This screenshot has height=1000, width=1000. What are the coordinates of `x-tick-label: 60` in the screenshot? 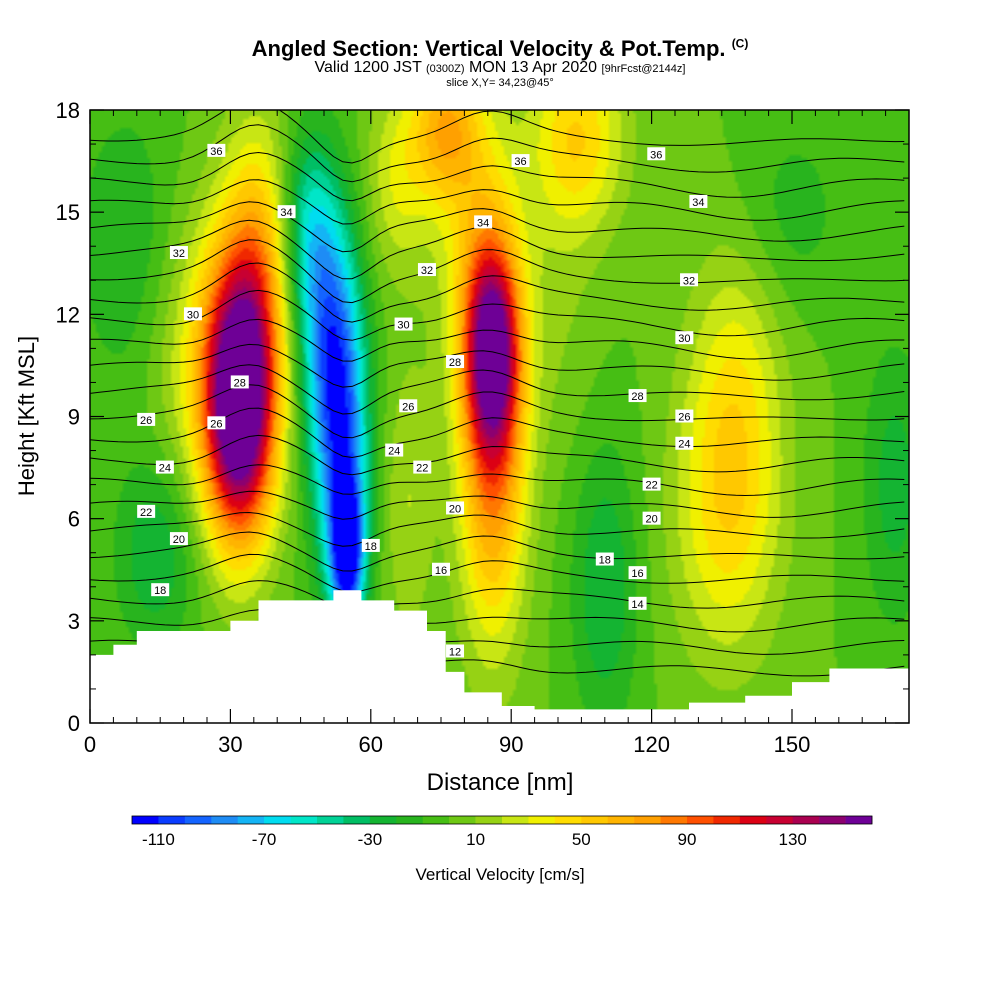 It's located at (371, 744).